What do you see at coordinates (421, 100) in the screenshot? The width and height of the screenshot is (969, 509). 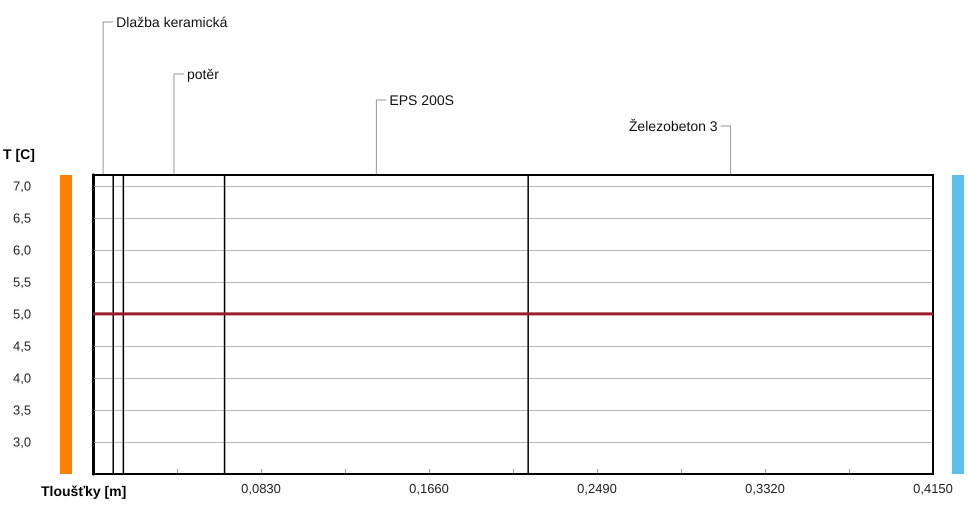 I see `text: EPS 200S` at bounding box center [421, 100].